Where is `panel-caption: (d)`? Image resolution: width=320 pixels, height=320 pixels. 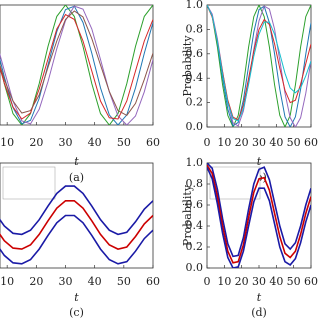 panel-caption: (d) is located at coordinates (259, 312).